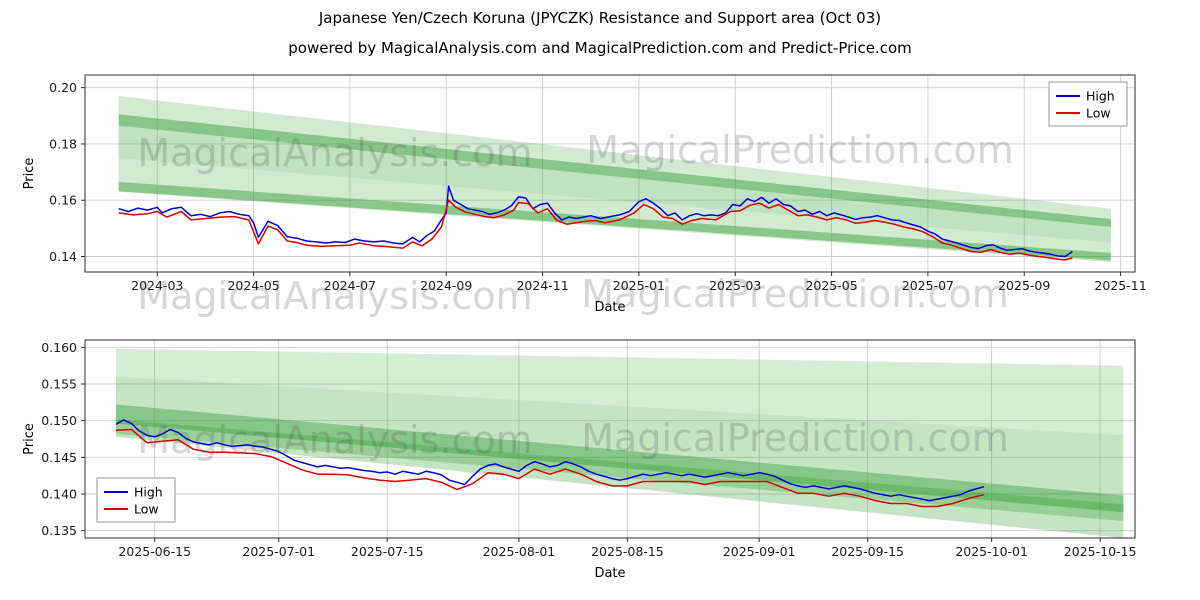 The height and width of the screenshot is (600, 1200). What do you see at coordinates (63, 256) in the screenshot?
I see `y-tick-label: 0.14` at bounding box center [63, 256].